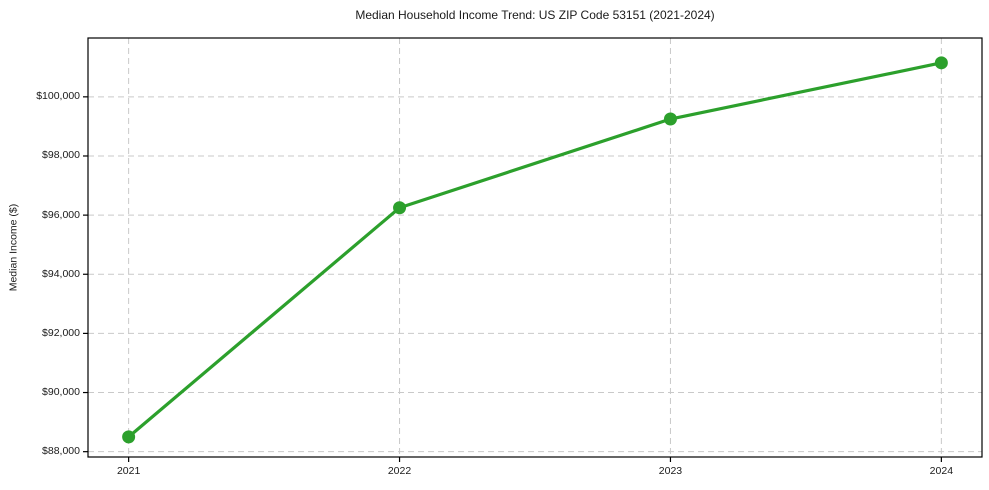  What do you see at coordinates (129, 437) in the screenshot?
I see `data-point-2021` at bounding box center [129, 437].